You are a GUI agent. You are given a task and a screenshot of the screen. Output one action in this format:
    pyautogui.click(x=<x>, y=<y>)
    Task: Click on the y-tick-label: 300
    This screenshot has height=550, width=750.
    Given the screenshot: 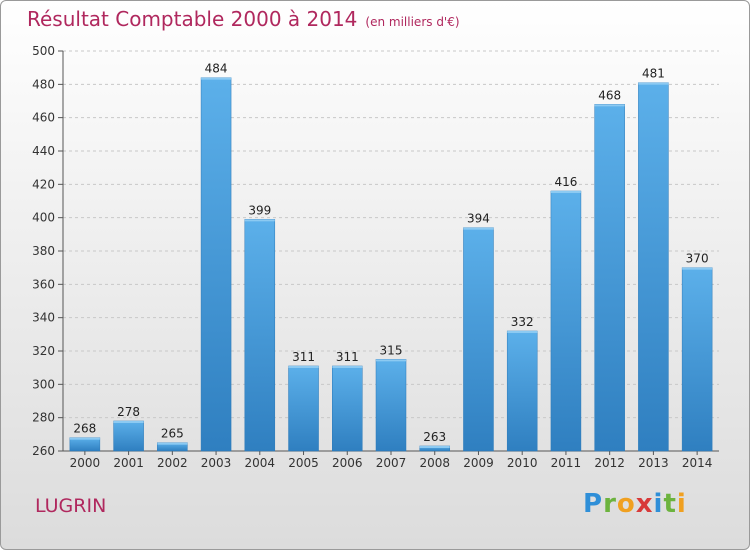 What is the action you would take?
    pyautogui.click(x=43, y=384)
    